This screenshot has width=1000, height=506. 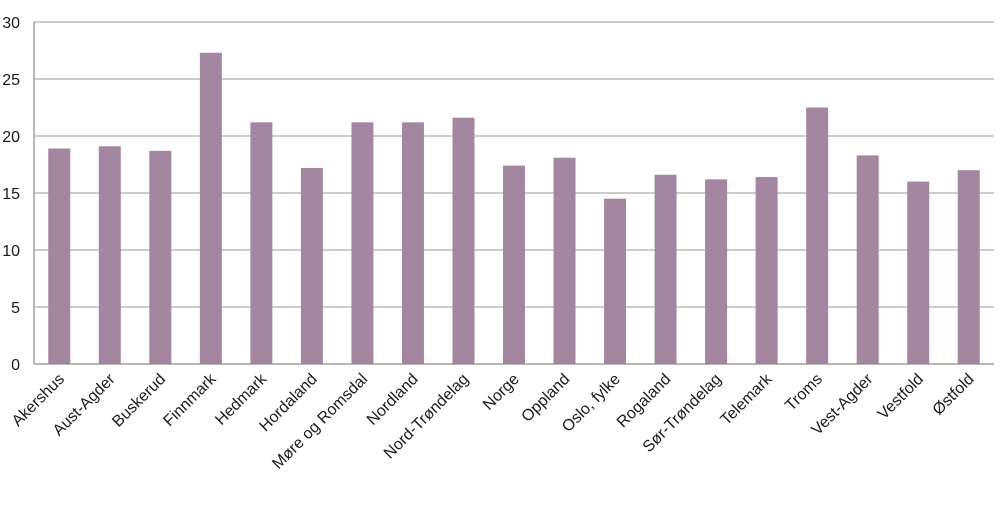 I want to click on x-category-label: Østfold, so click(x=954, y=395).